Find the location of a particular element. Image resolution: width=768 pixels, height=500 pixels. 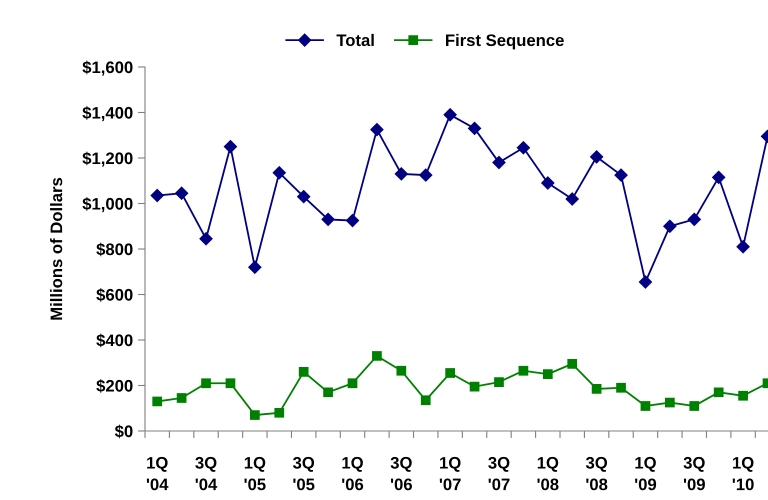

x-tick-label: 3Q '07 is located at coordinates (499, 473).